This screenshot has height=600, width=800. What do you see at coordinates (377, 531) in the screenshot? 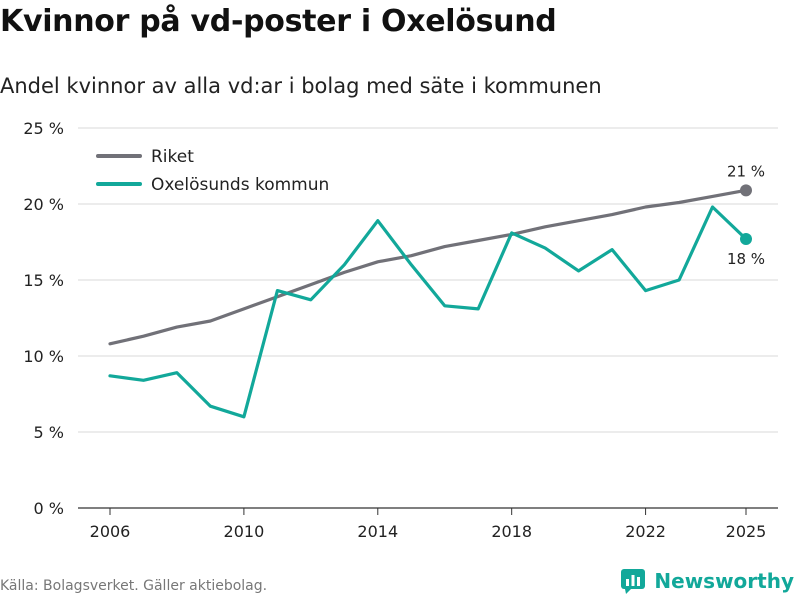
I see `x-tick-label: 2014` at bounding box center [377, 531].